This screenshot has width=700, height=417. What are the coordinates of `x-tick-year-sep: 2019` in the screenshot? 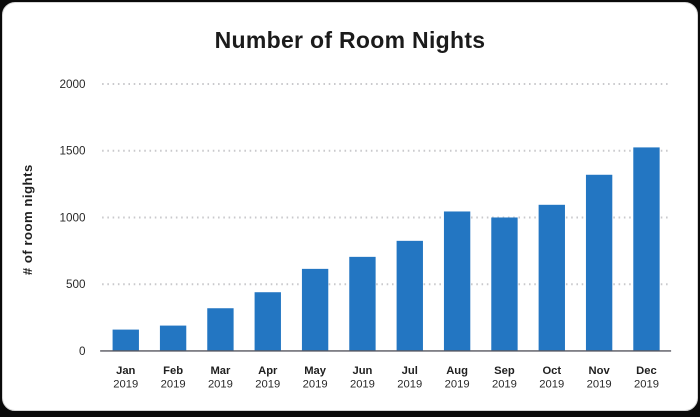 It's located at (504, 385).